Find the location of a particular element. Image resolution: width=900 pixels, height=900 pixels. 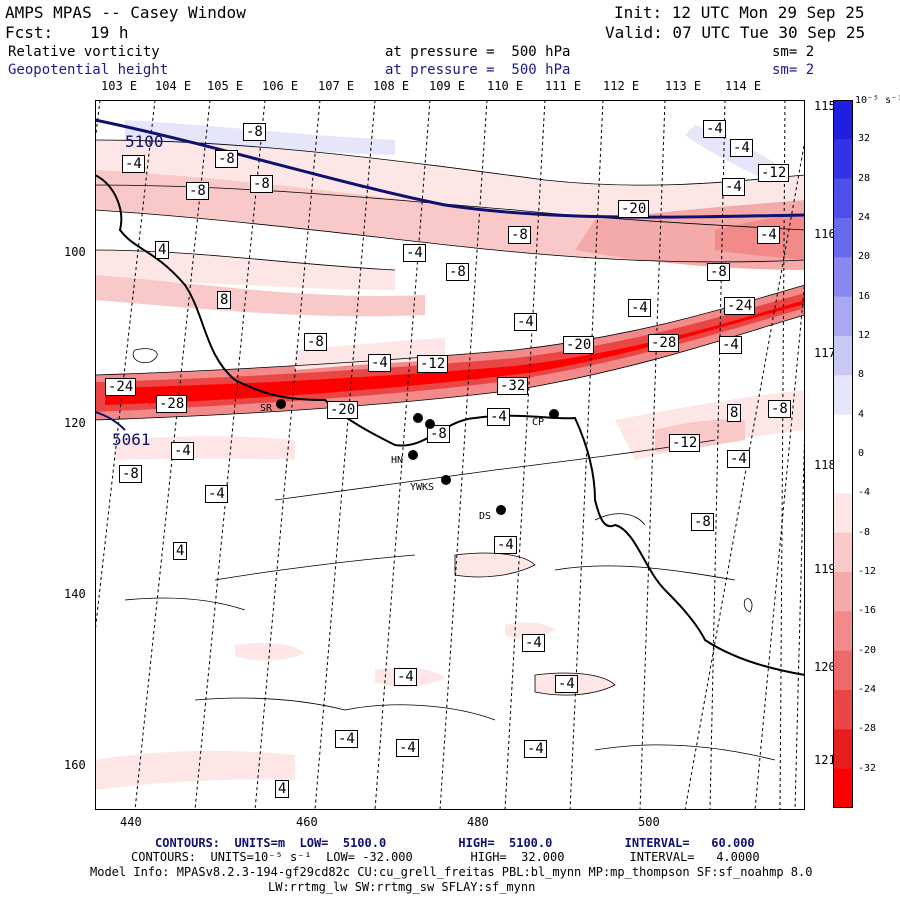

colorbar-label: 0 is located at coordinates (861, 453).